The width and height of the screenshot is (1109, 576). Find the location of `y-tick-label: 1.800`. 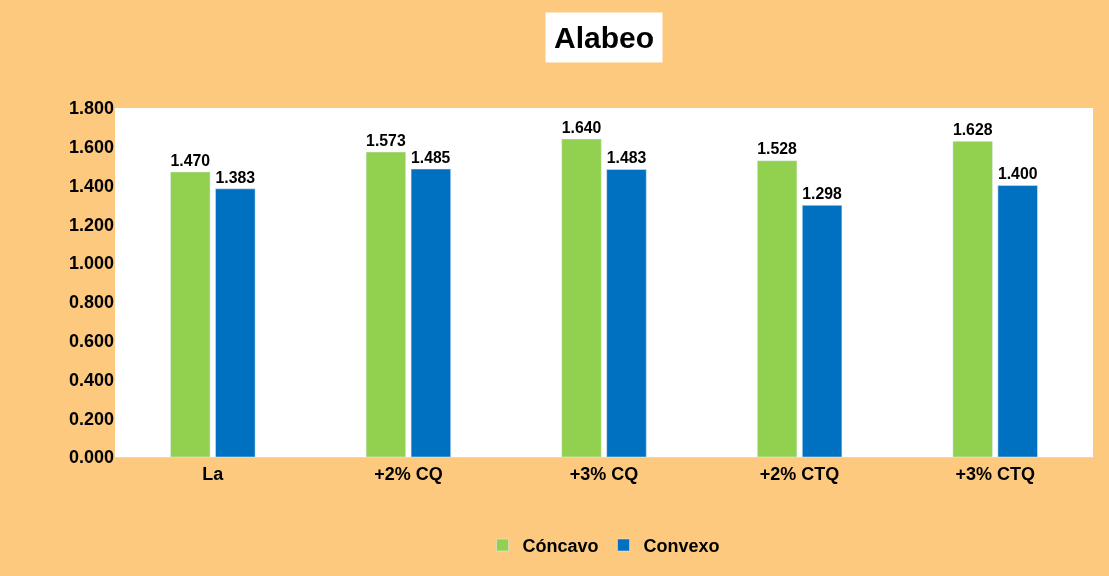

y-tick-label: 1.800 is located at coordinates (91, 108).